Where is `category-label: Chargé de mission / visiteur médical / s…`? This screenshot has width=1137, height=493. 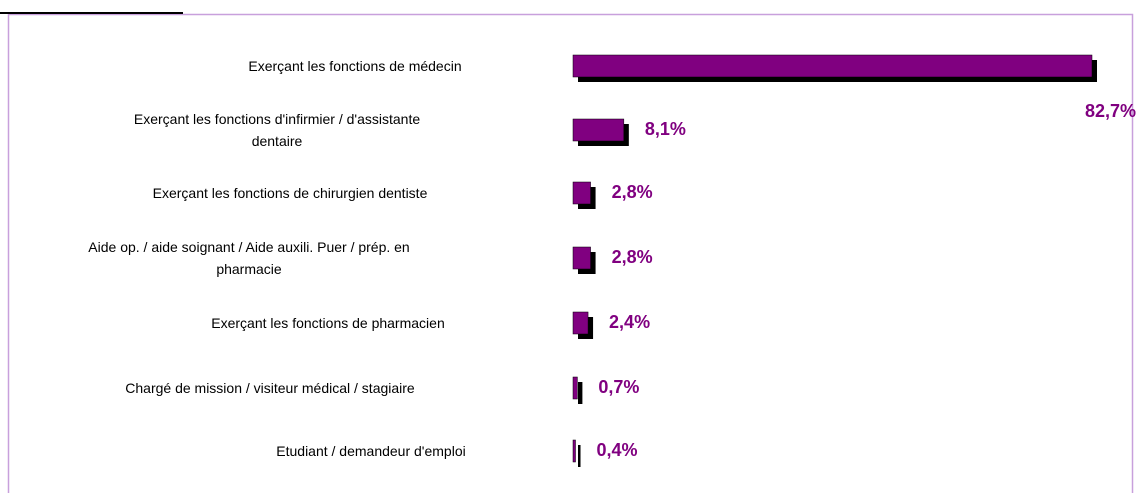 category-label: Chargé de mission / visiteur médical / s… is located at coordinates (270, 388).